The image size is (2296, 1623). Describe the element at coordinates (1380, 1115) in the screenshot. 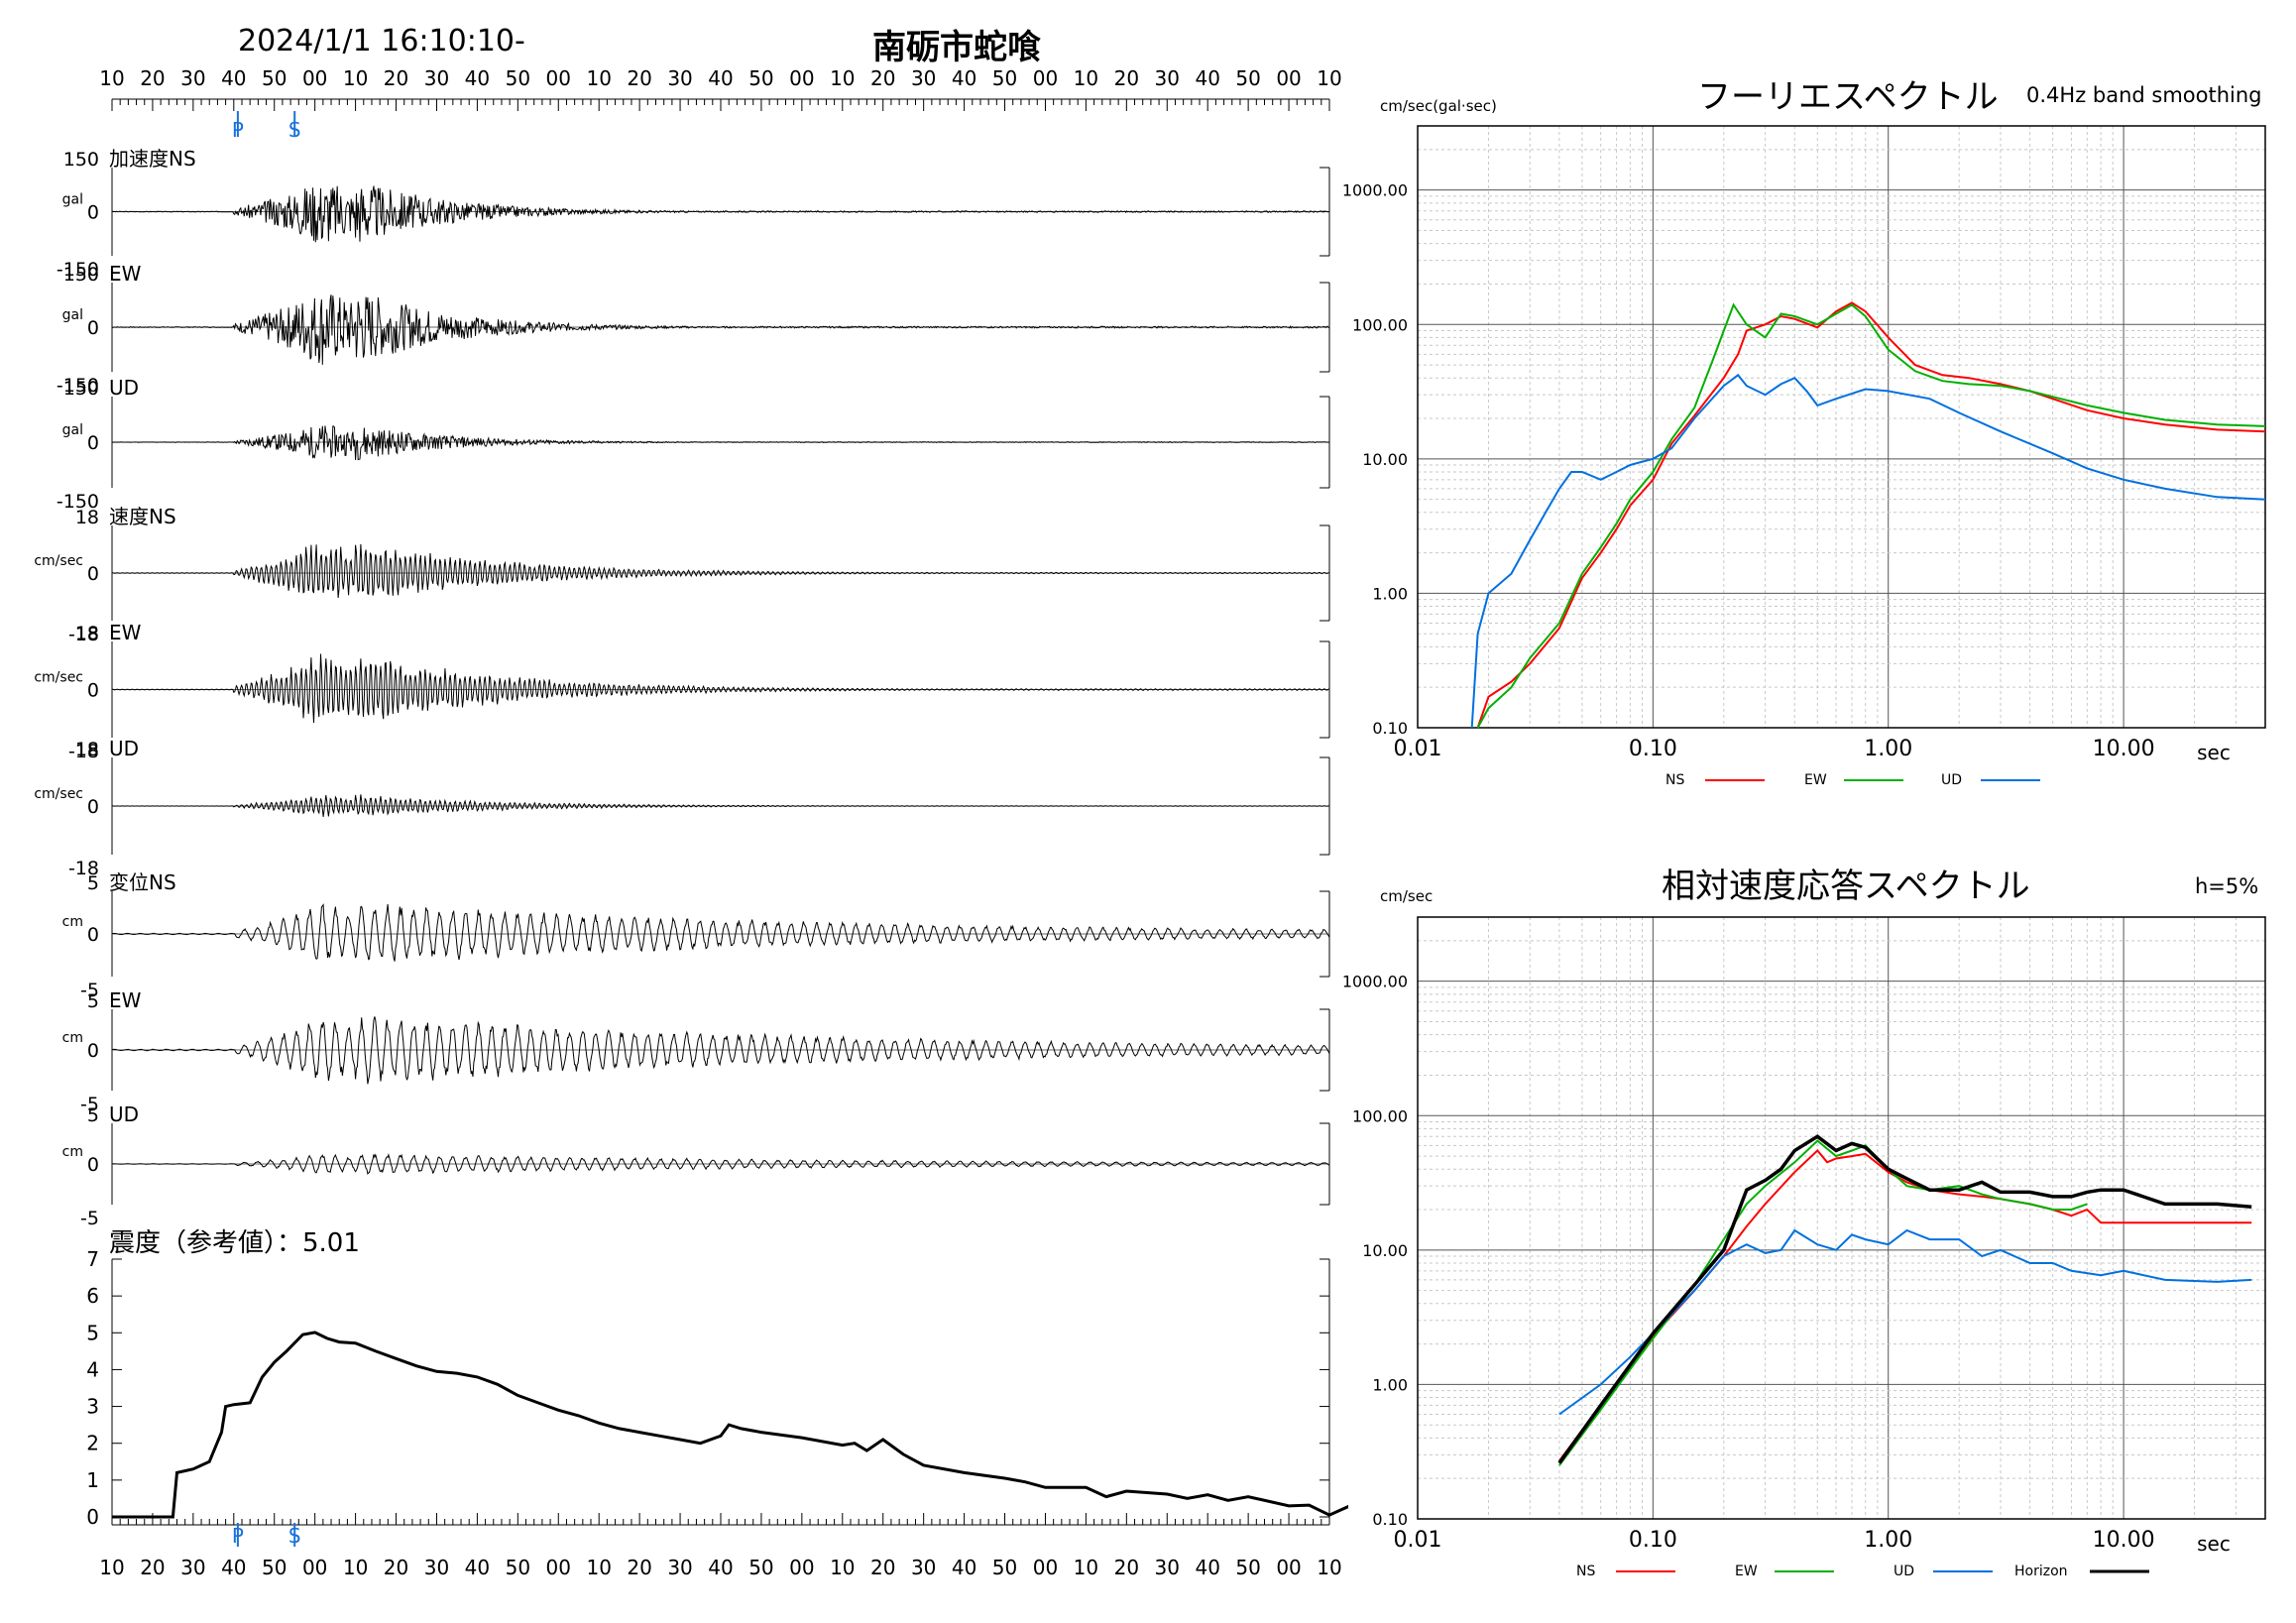

I see `y-tick-label: 100.00` at that location.